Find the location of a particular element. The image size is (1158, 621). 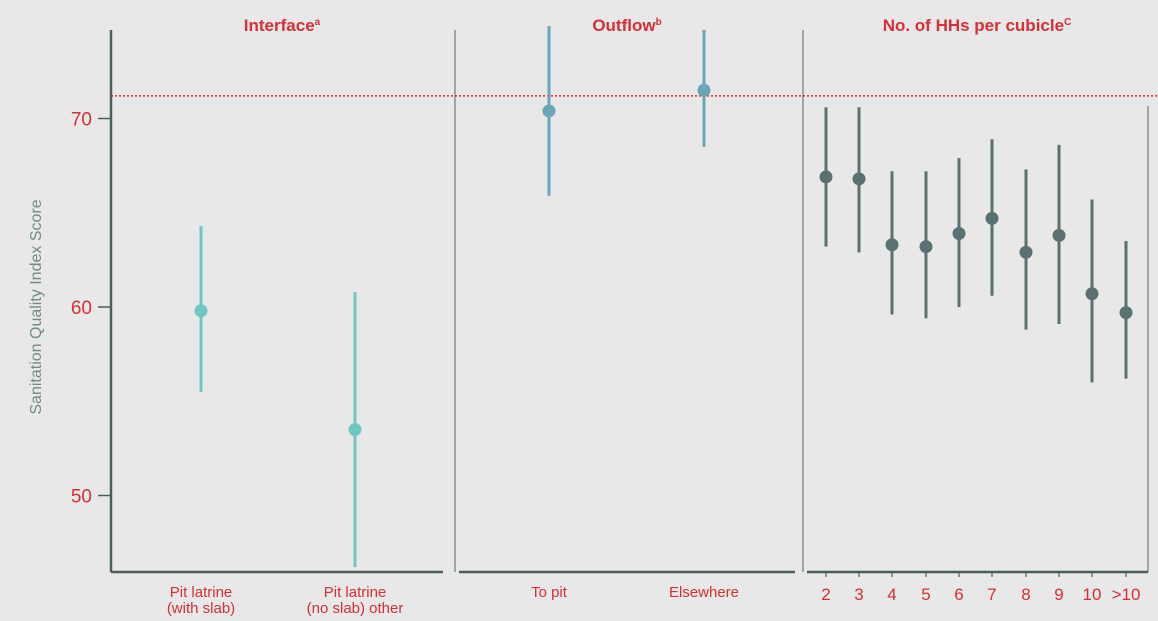

x-category-label: (no slab) other is located at coordinates (355, 608).